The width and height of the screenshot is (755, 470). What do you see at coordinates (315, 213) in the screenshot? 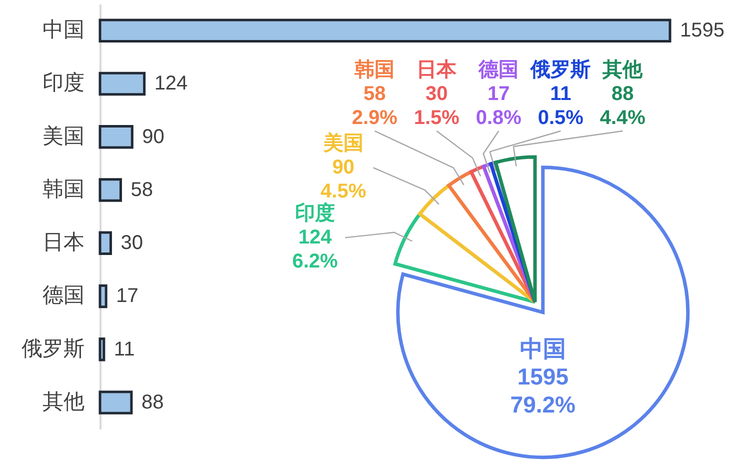
I see `slice-label: 印度` at bounding box center [315, 213].